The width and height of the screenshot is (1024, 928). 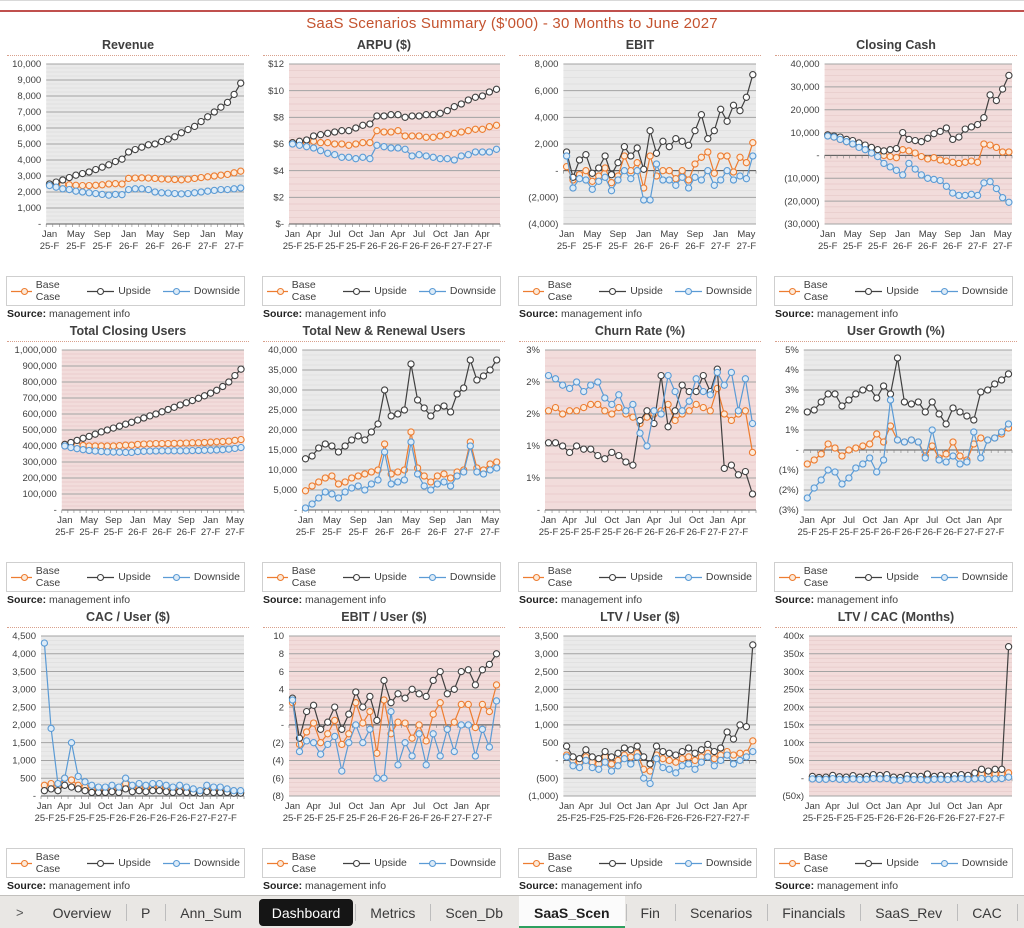 I want to click on sheet-tab-forecast: Forecast, so click(x=1020, y=912).